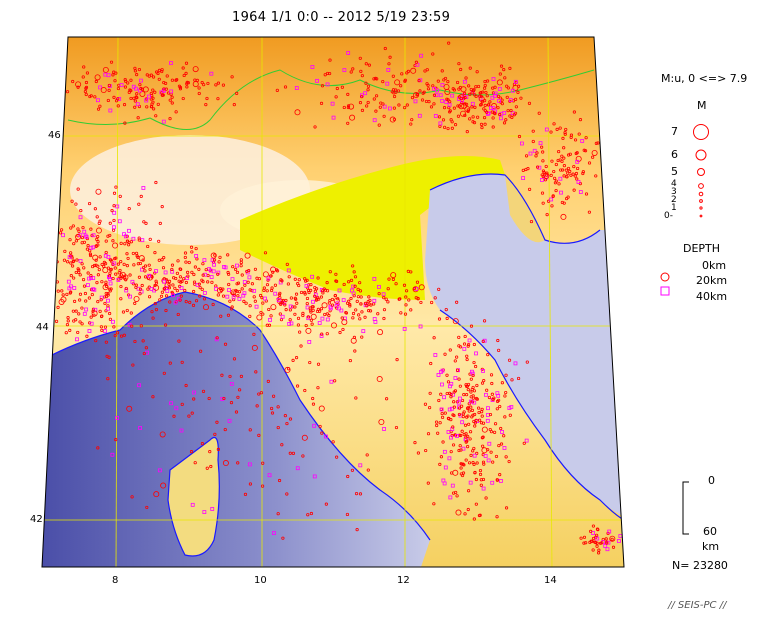 This screenshot has width=783, height=618. What do you see at coordinates (550, 580) in the screenshot?
I see `x-tick-label: 14` at bounding box center [550, 580].